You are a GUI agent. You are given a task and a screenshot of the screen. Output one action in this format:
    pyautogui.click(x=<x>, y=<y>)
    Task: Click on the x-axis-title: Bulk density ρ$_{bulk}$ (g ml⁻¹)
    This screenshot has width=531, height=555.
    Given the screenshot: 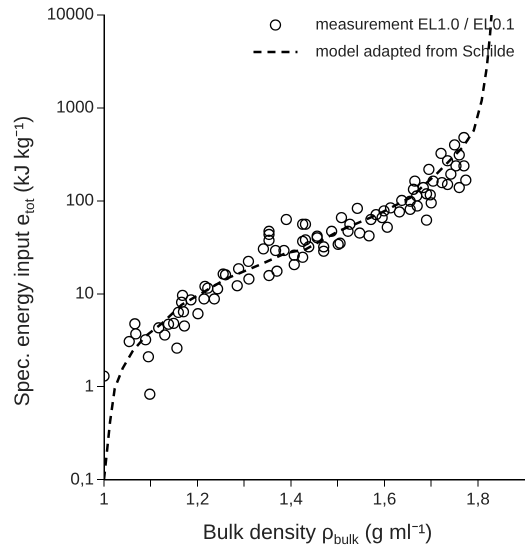 What is the action you would take?
    pyautogui.click(x=318, y=534)
    